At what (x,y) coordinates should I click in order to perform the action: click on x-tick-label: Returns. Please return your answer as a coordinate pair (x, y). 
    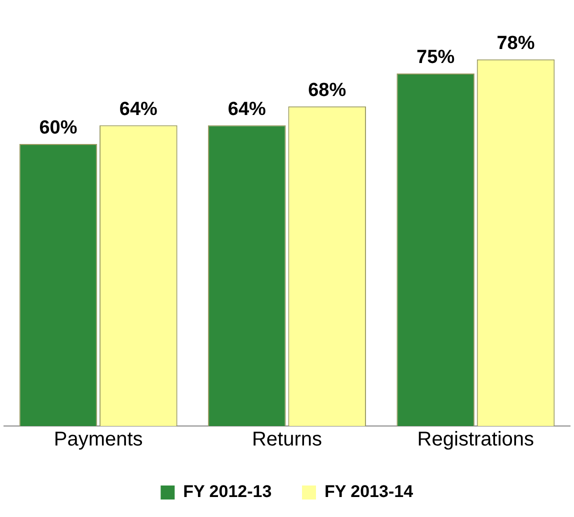
    Looking at the image, I should click on (287, 439).